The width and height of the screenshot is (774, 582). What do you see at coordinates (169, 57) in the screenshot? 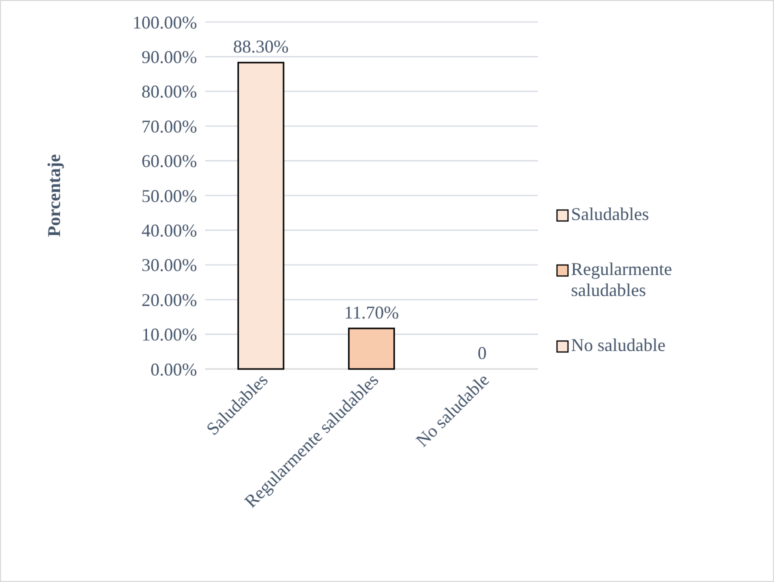
I see `y-tick-label: 90.00%` at bounding box center [169, 57].